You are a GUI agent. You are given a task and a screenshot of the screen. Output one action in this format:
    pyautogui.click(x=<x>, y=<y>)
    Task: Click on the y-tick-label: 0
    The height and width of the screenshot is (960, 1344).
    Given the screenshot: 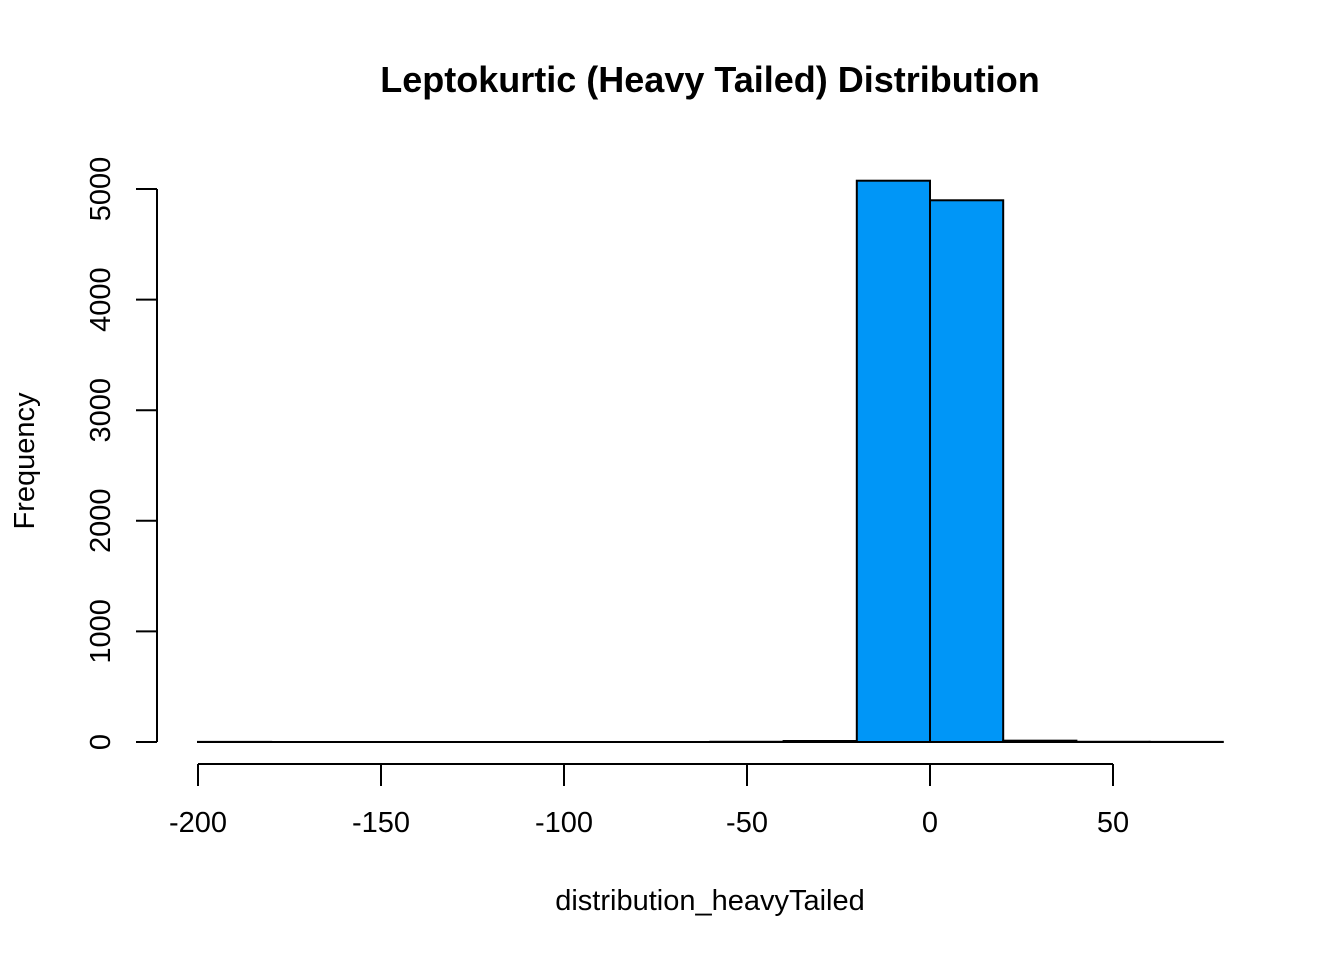 What is the action you would take?
    pyautogui.click(x=101, y=742)
    